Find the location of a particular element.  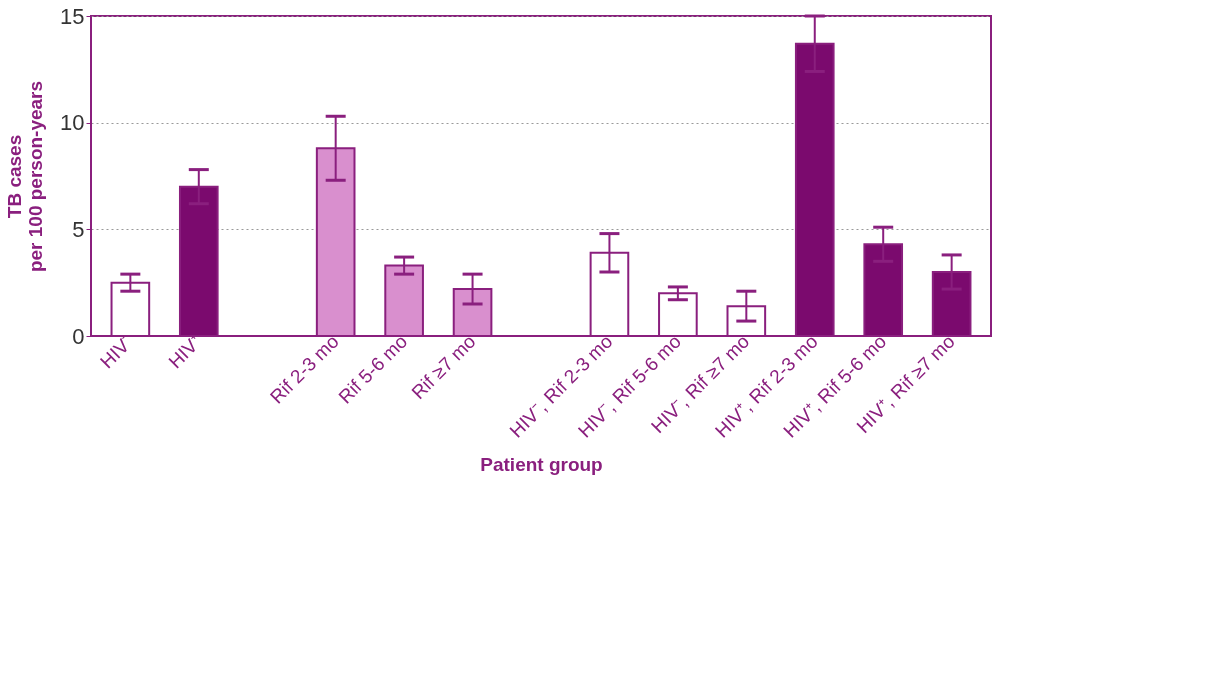

y-tick-label: 0 is located at coordinates (78, 336).